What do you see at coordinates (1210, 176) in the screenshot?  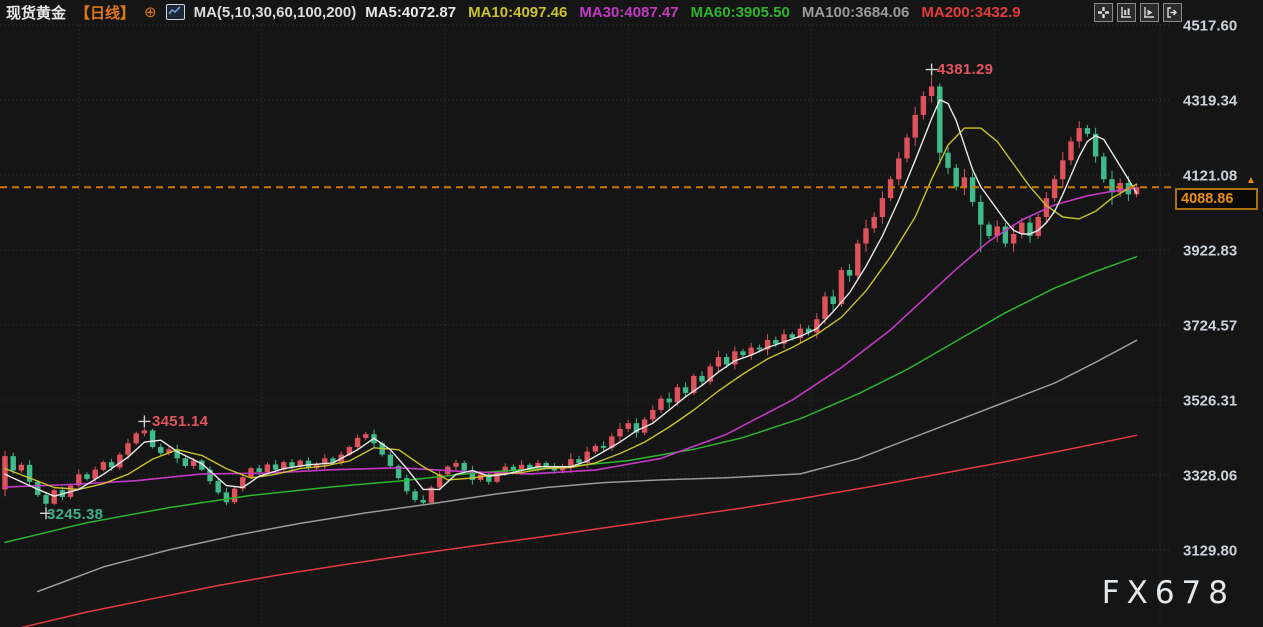 I see `svg-text: 4121.08` at bounding box center [1210, 176].